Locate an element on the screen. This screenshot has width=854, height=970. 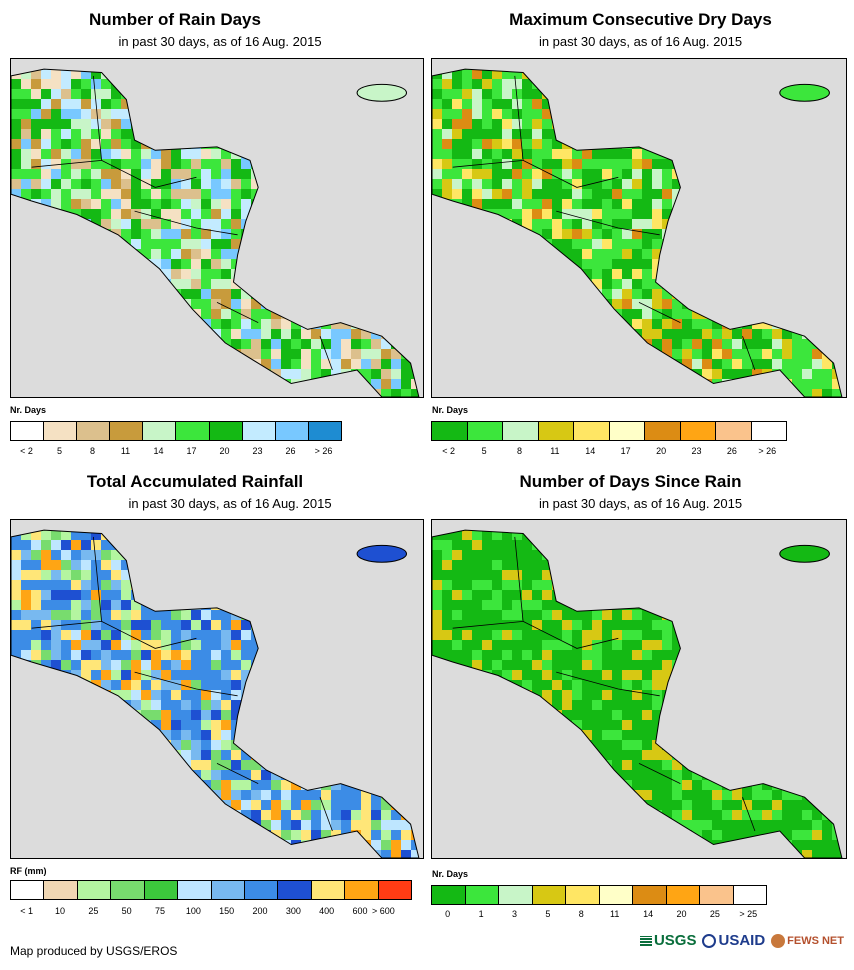
usgs-logo: USGS is located at coordinates (668, 940).